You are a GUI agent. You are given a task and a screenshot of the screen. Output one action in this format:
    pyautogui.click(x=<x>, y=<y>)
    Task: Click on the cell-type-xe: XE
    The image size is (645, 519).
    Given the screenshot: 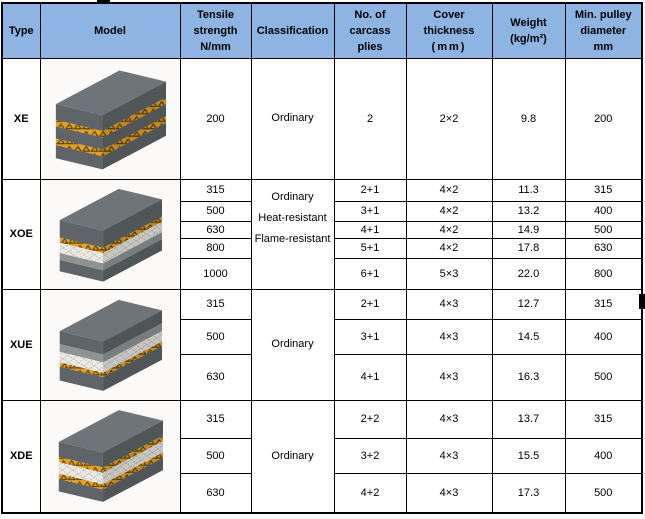 What is the action you would take?
    pyautogui.click(x=21, y=118)
    